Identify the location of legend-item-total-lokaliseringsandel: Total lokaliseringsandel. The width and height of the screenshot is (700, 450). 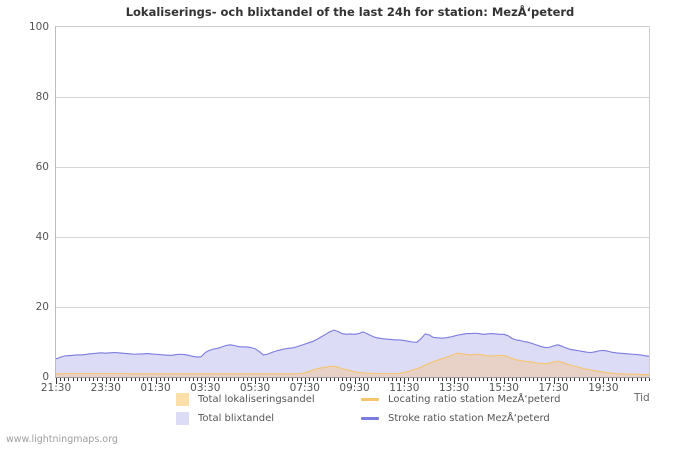
(268, 399).